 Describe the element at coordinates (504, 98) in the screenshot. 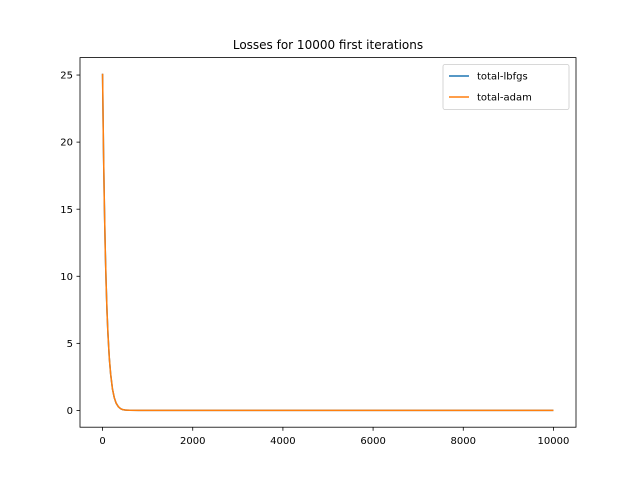

I see `legend-label: total-adam` at that location.